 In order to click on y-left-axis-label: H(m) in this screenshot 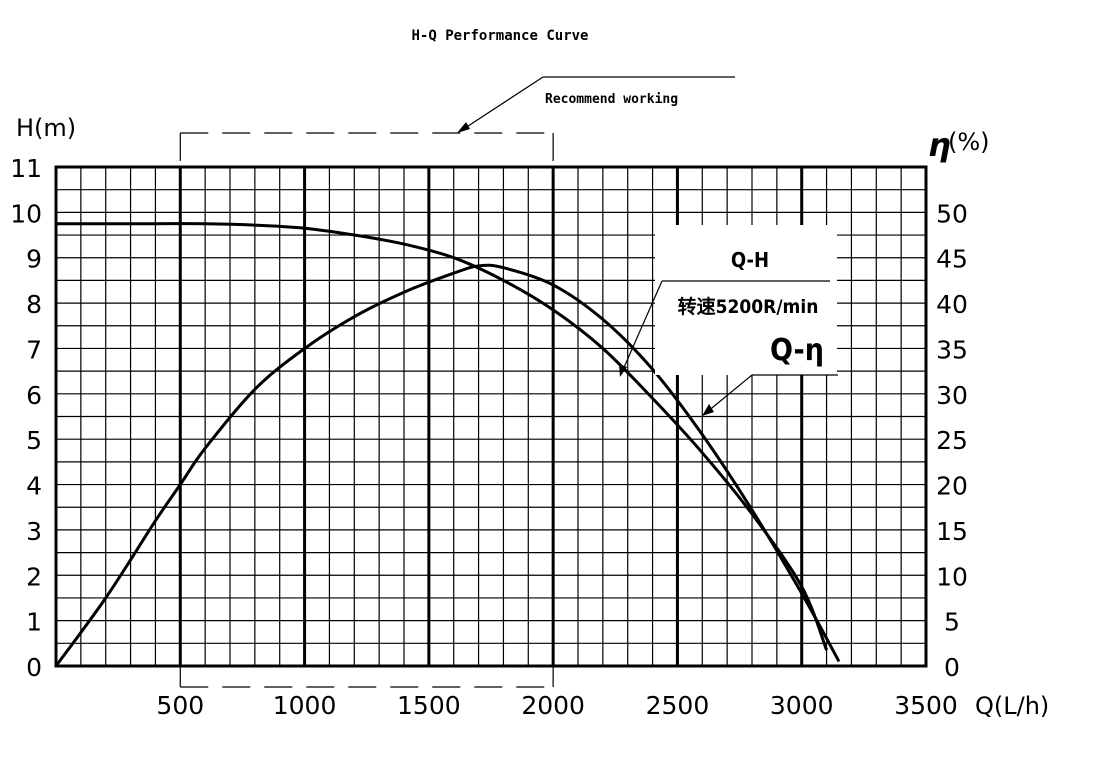, I will do `click(46, 128)`.